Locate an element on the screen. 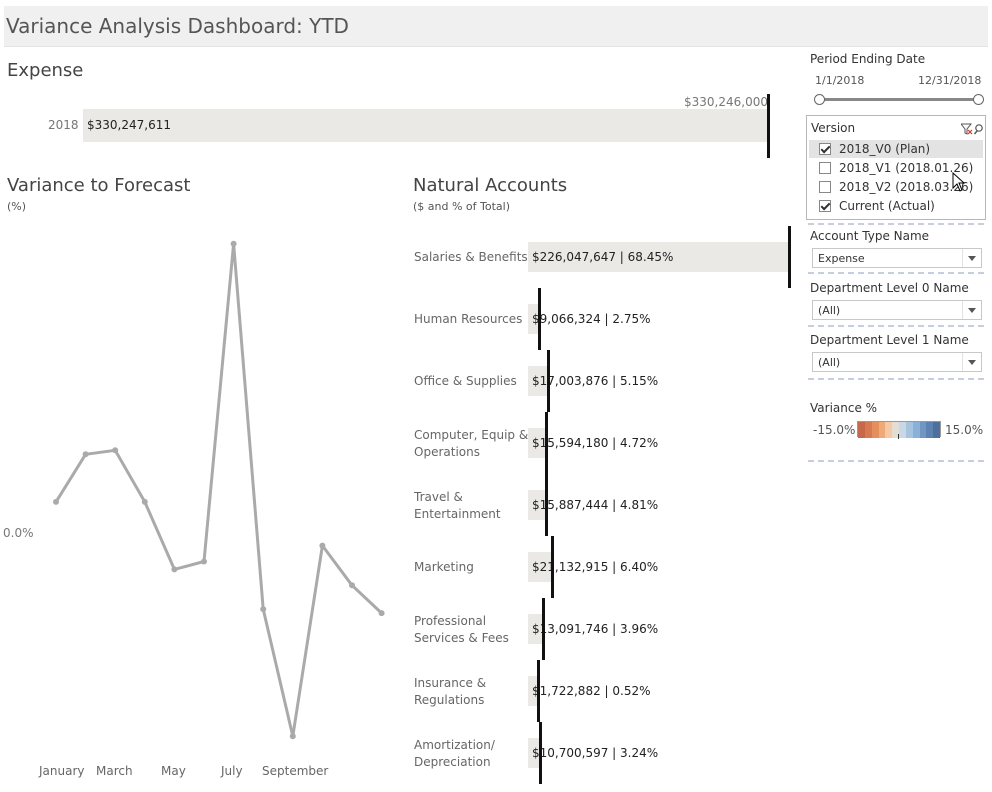 The width and height of the screenshot is (992, 792). legend-midpoint-tick is located at coordinates (898, 436).